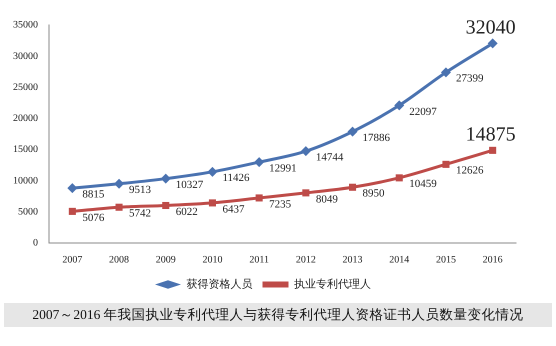 This screenshot has width=556, height=346. Describe the element at coordinates (491, 135) in the screenshot. I see `data-label: 14875` at that location.